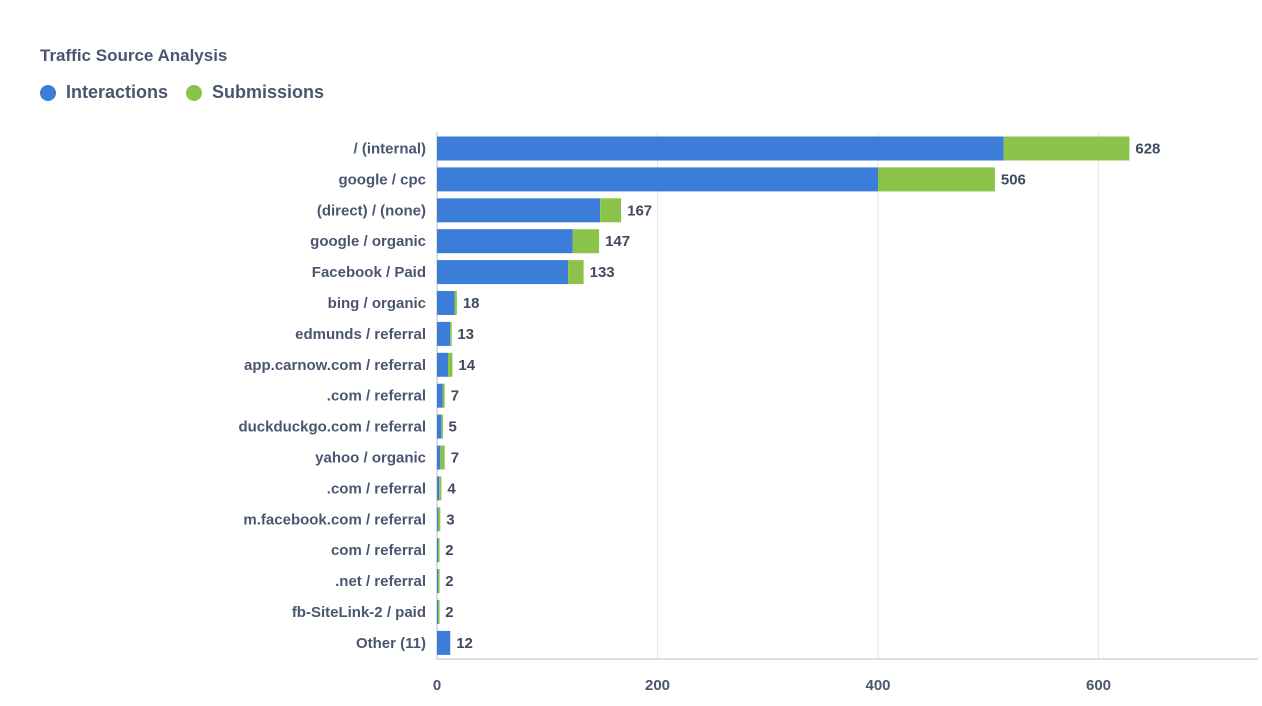 Image resolution: width=1262 pixels, height=706 pixels. I want to click on y-tick-label: fb-SiteLink-2 / paid, so click(359, 612).